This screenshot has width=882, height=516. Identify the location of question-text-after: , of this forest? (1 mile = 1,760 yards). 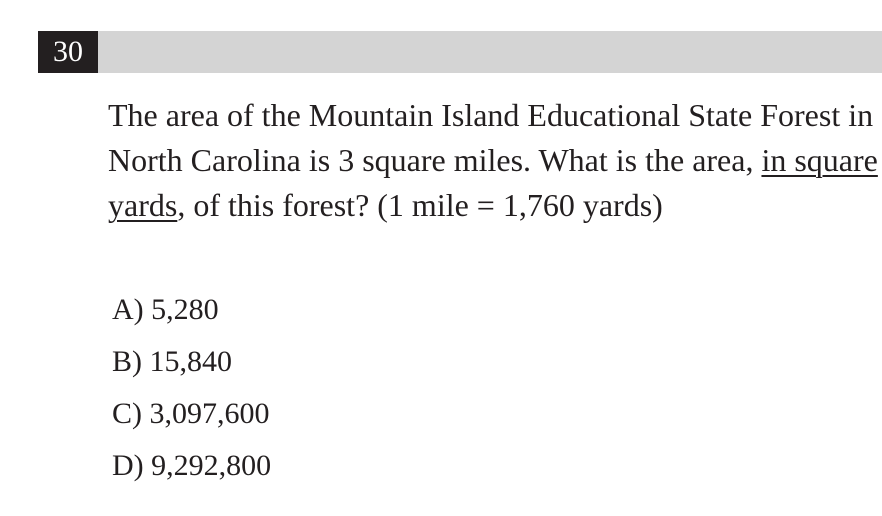
(420, 205).